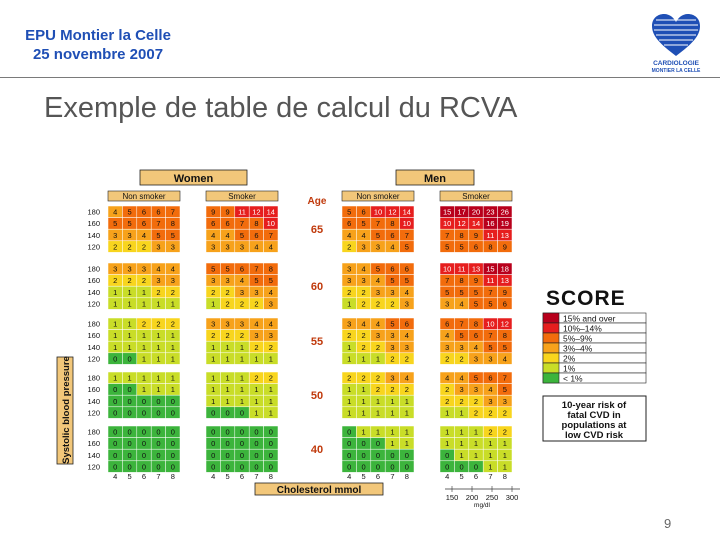  I want to click on logo-text2: MONTIER LA CELLE, so click(676, 71).